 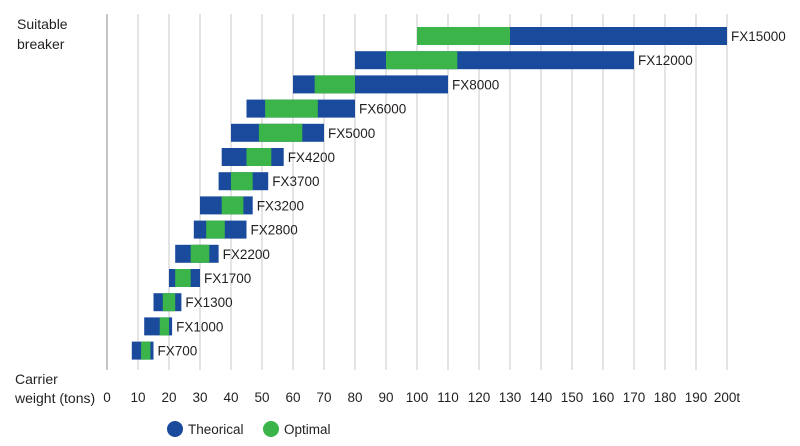 What do you see at coordinates (541, 397) in the screenshot?
I see `x-tick-label: 140` at bounding box center [541, 397].